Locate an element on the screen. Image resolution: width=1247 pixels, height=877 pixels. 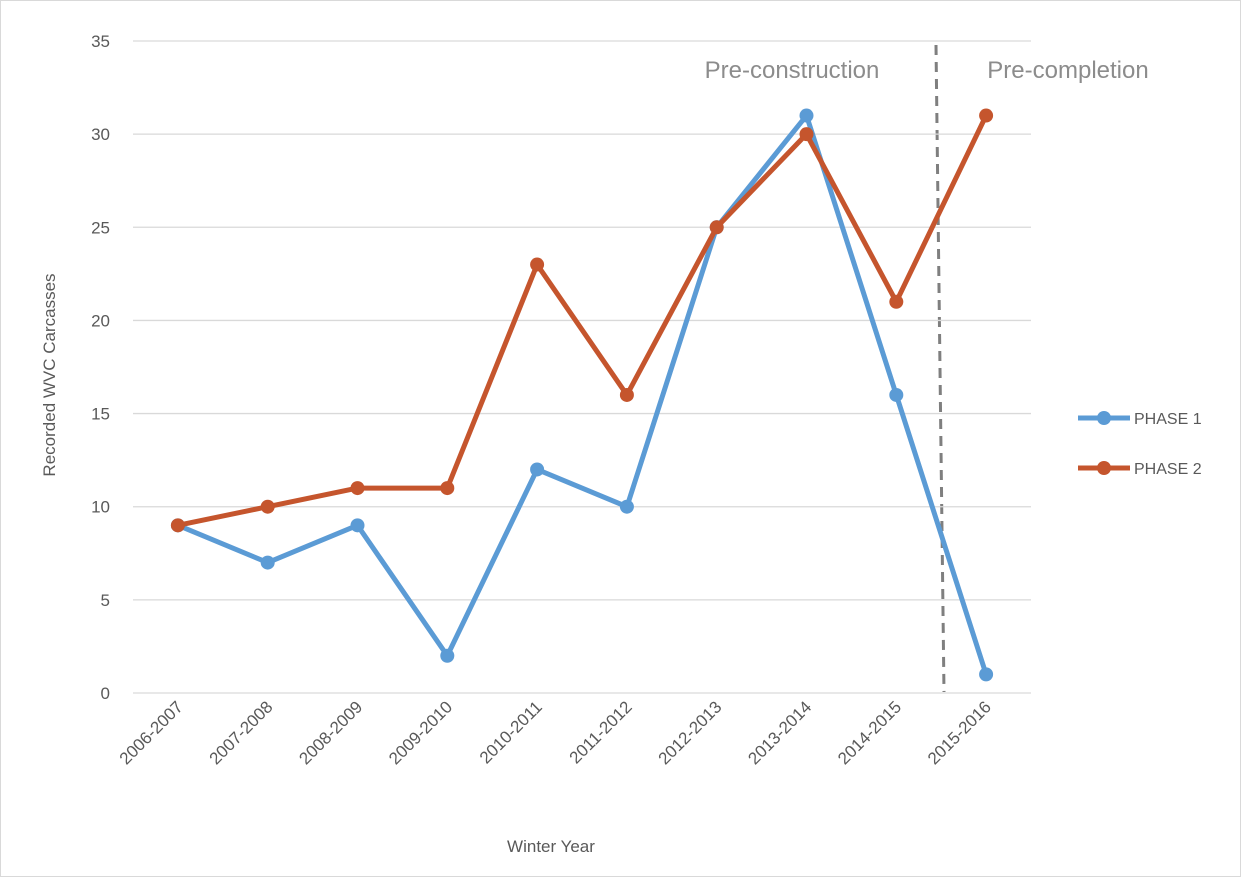
y-tick-label: 15 is located at coordinates (100, 414).